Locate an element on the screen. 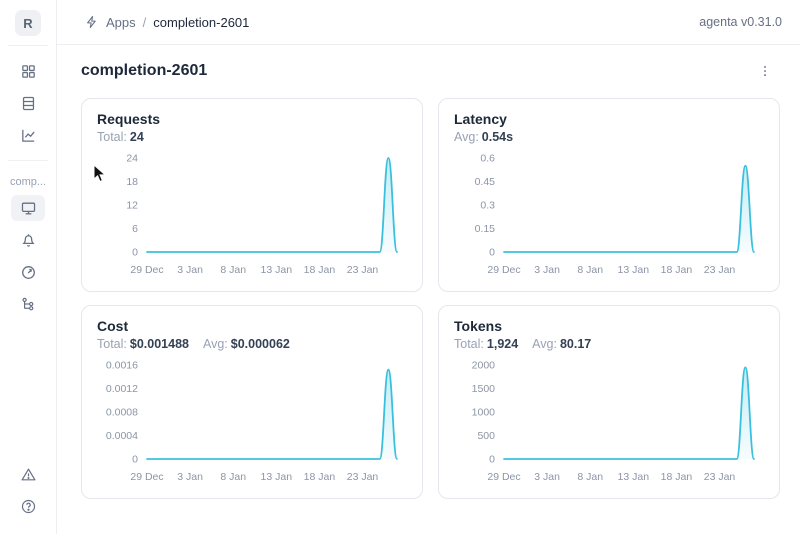 The height and width of the screenshot is (534, 800). help-icon is located at coordinates (28, 506).